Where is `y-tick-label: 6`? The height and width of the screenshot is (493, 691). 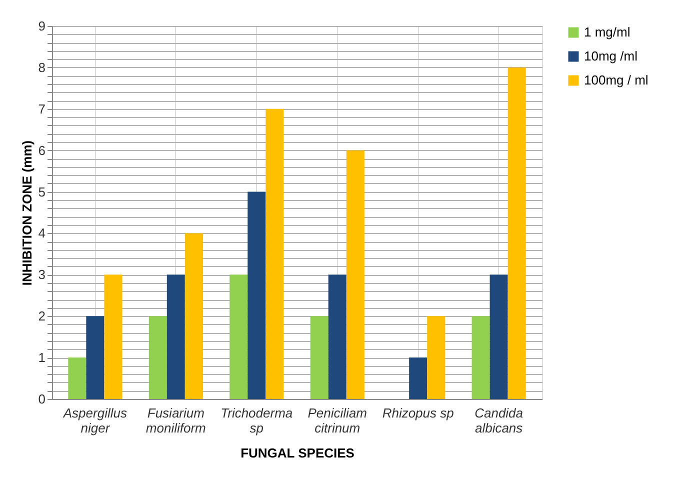
y-tick-label: 6 is located at coordinates (42, 150).